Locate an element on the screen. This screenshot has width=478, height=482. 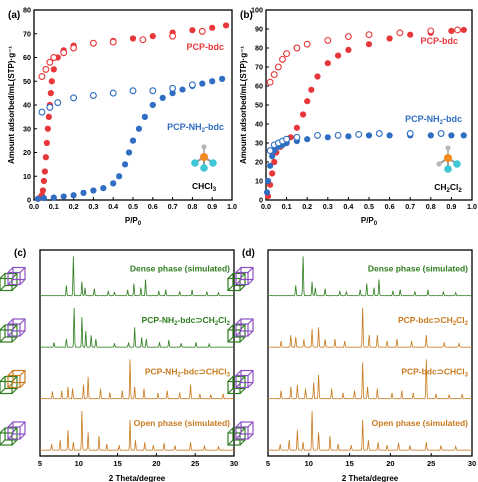
carbon-atom is located at coordinates (448, 158).